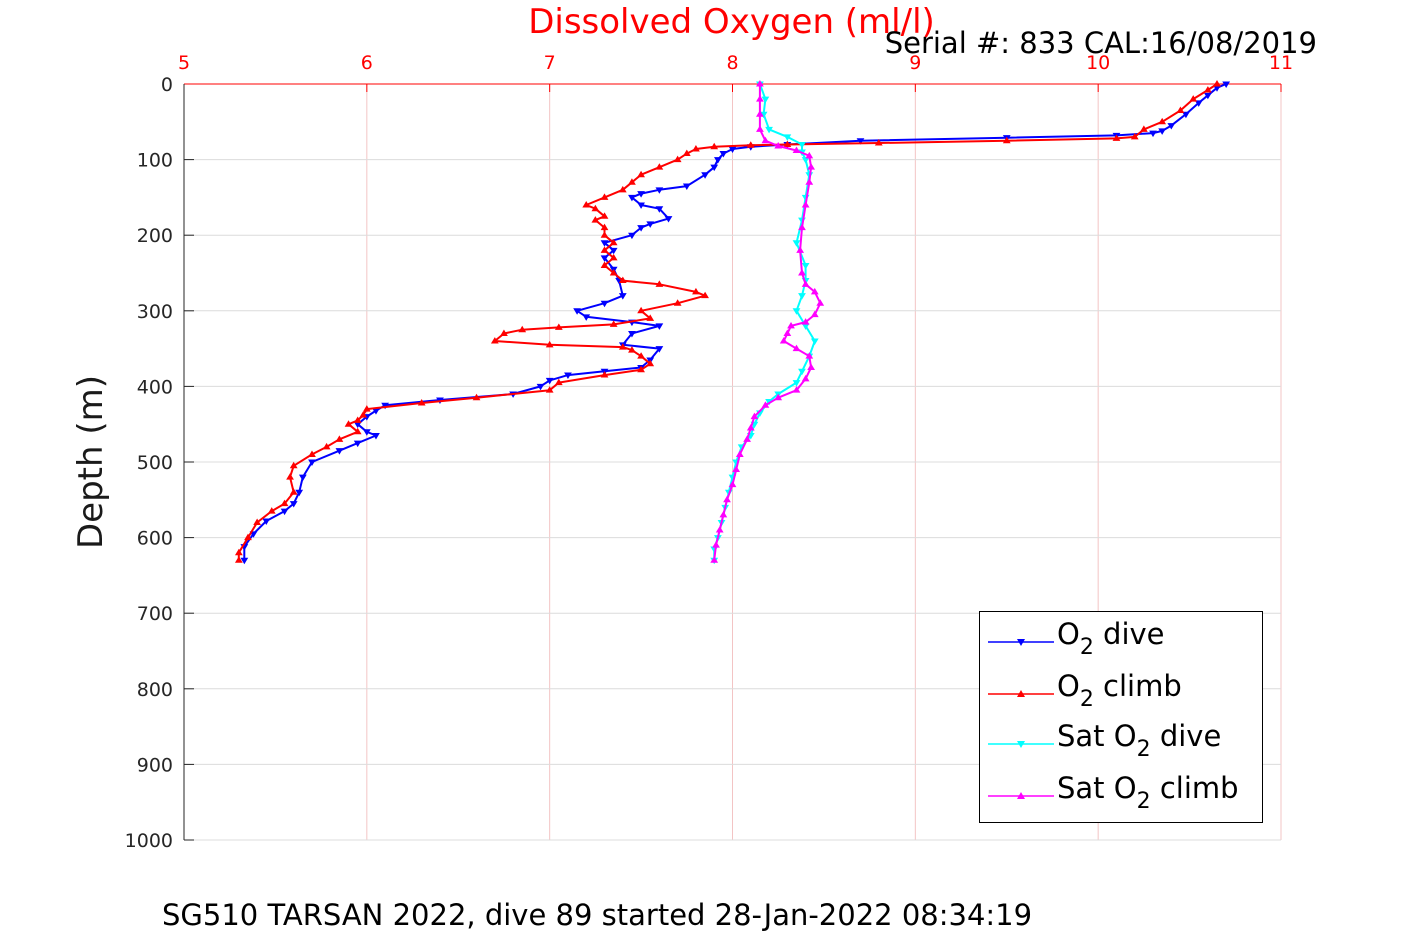  What do you see at coordinates (732, 63) in the screenshot?
I see `x-tick-label: 8` at bounding box center [732, 63].